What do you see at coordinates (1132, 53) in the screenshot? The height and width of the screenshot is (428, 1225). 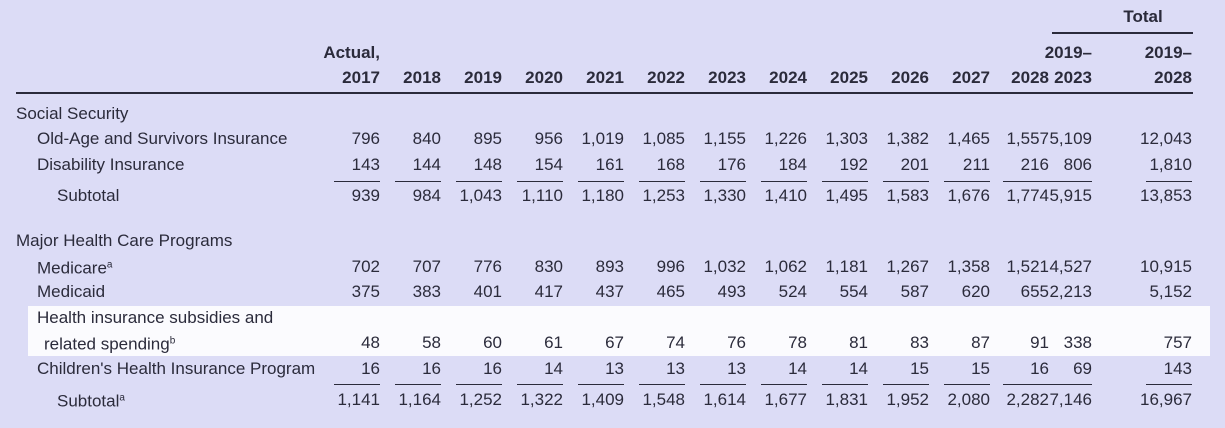 I see `column-header: 2019–` at bounding box center [1132, 53].